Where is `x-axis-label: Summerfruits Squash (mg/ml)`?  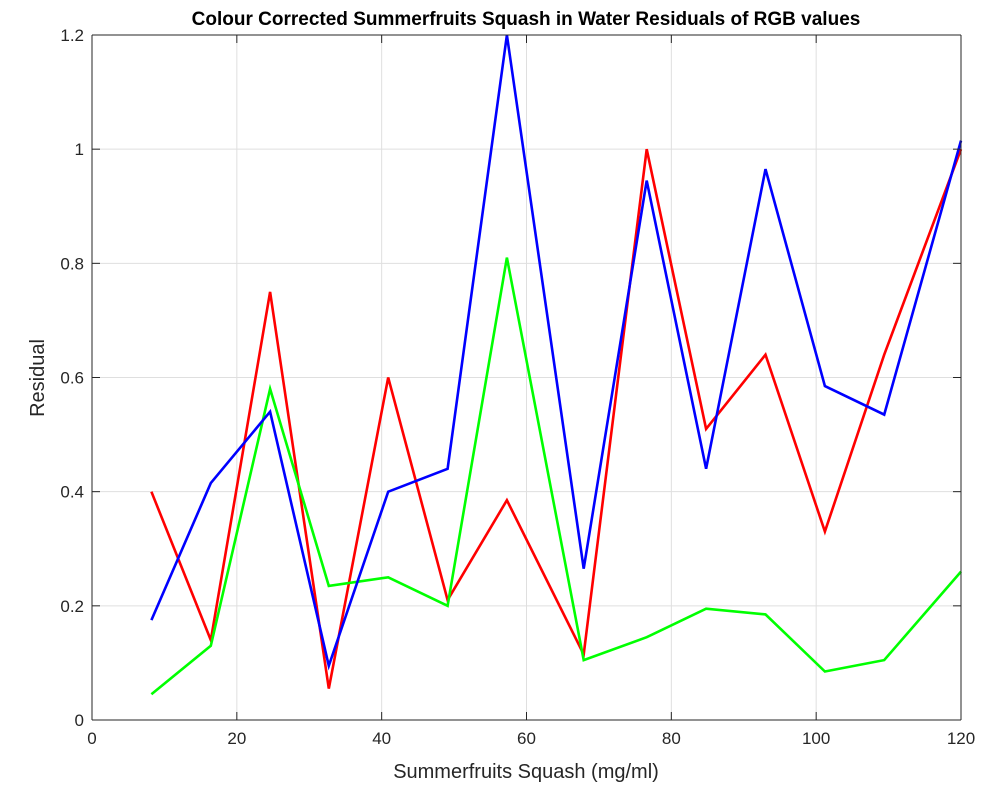 x-axis-label: Summerfruits Squash (mg/ml) is located at coordinates (526, 772).